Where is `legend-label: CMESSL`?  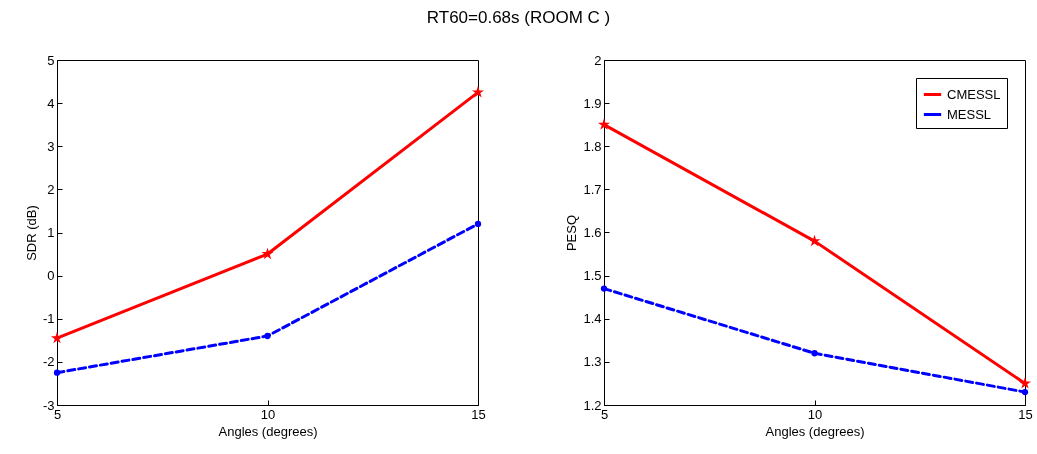 legend-label: CMESSL is located at coordinates (974, 94).